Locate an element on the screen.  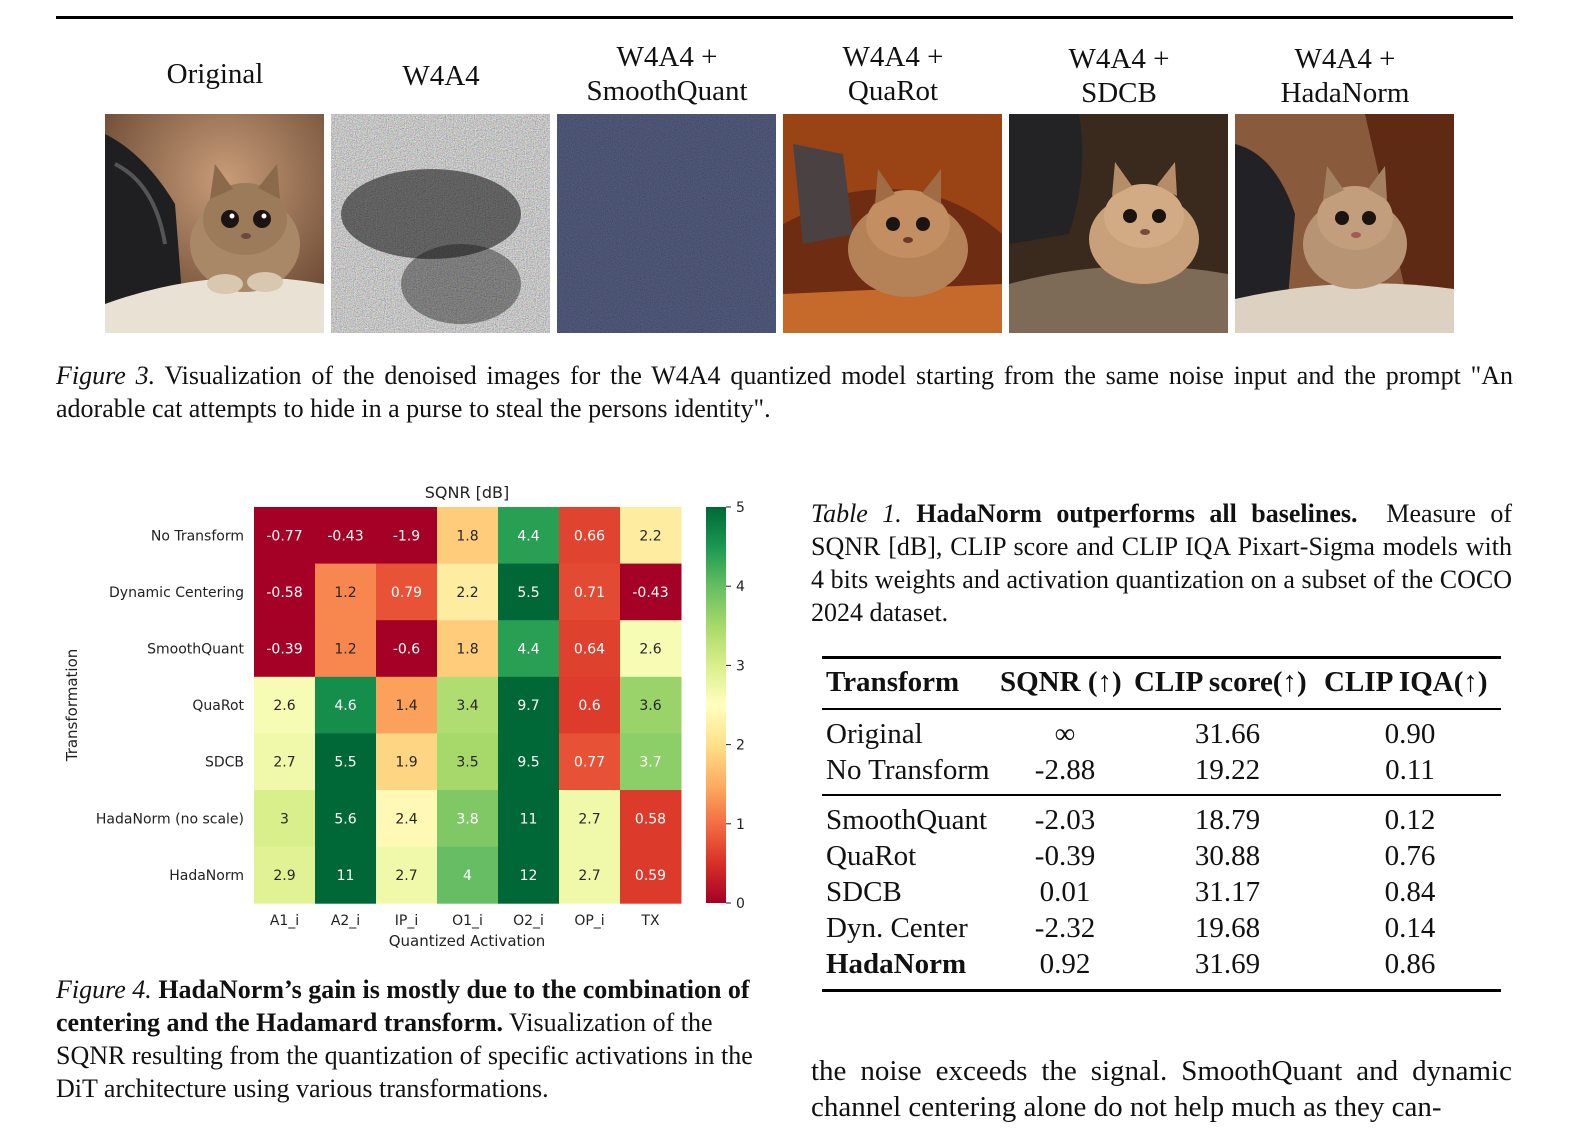
table-cell-transform: No Transform is located at coordinates (908, 770).